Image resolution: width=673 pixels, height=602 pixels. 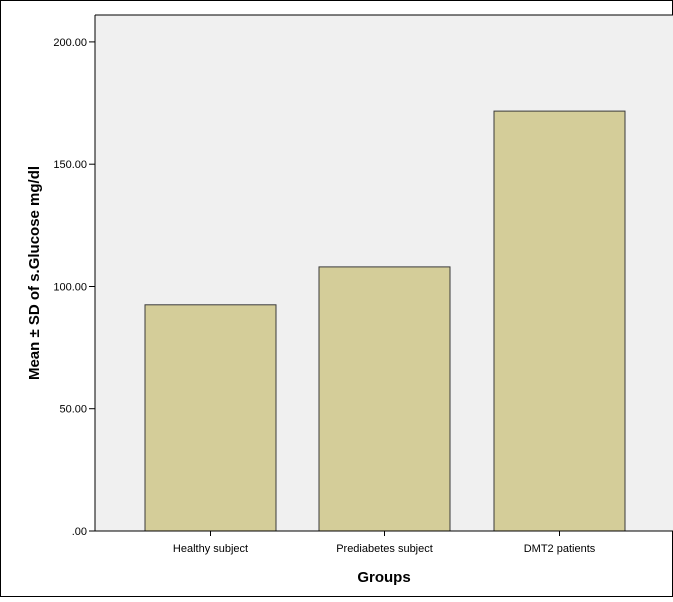 What do you see at coordinates (70, 43) in the screenshot?
I see `y-tick-label: 200.00` at bounding box center [70, 43].